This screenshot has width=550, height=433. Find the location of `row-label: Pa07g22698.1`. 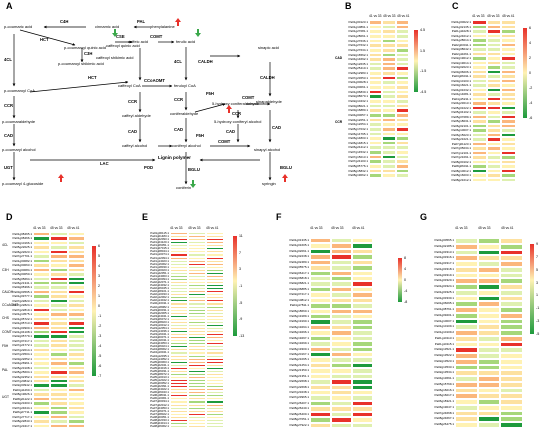

row-label: Pa07g22698.1 is located at coordinates (299, 386).